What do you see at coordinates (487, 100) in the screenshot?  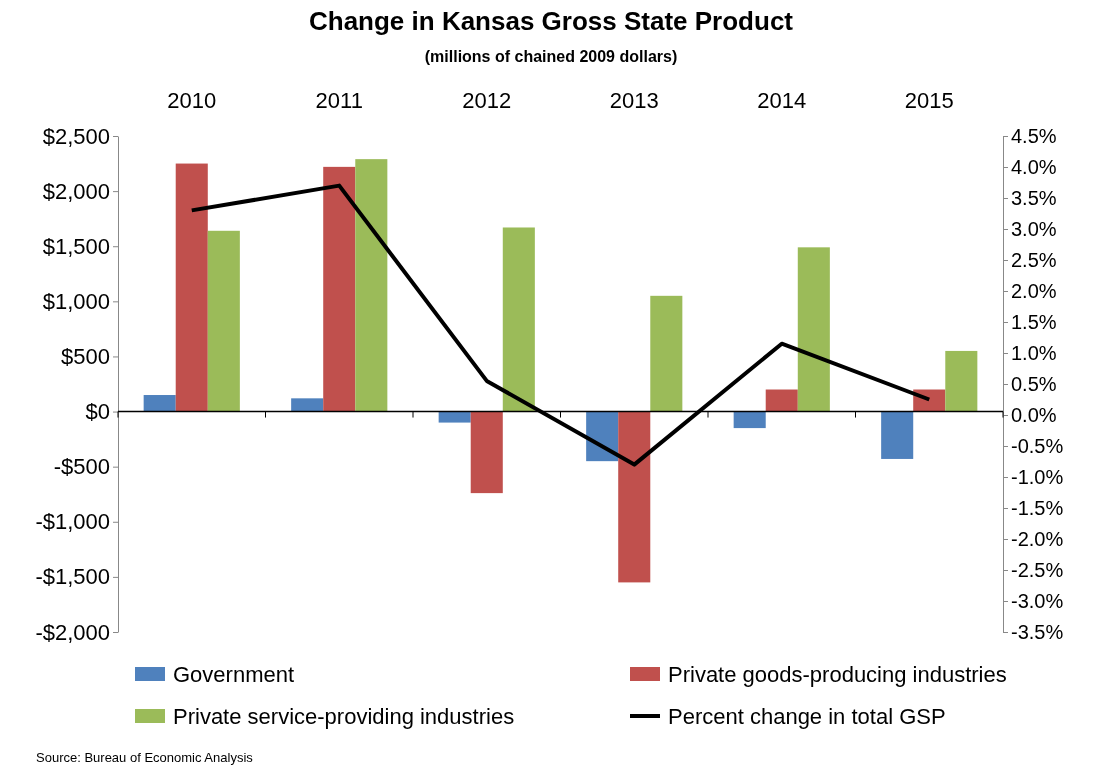 I see `x-tick-label: 2012` at bounding box center [487, 100].